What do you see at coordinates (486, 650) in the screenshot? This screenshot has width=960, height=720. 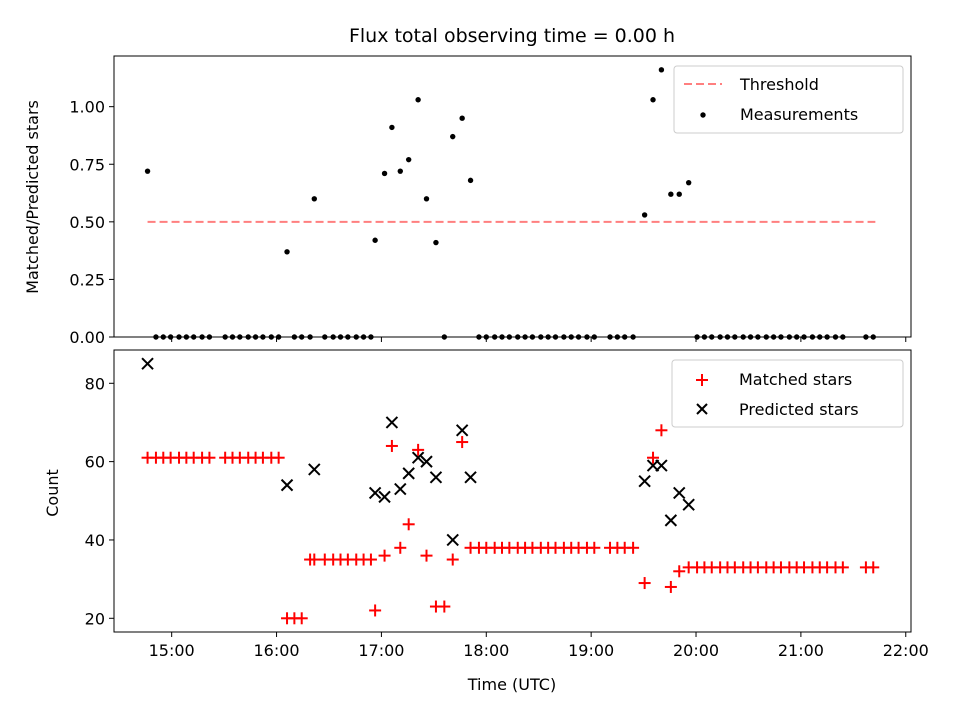 I see `bottom-x-tick-label: 18:00` at bounding box center [486, 650].